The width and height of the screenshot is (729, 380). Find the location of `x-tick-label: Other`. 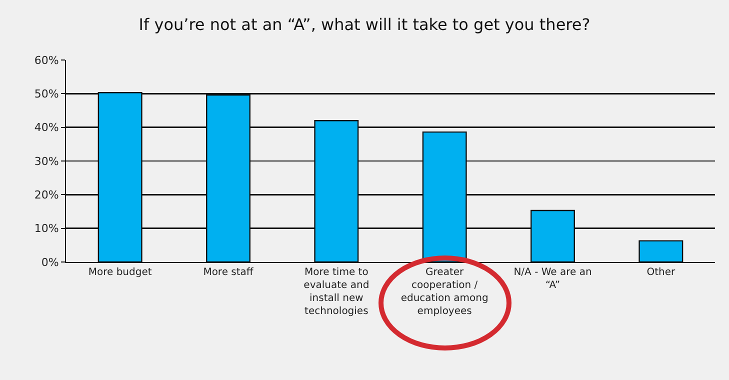

x-tick-label: Other is located at coordinates (661, 272).